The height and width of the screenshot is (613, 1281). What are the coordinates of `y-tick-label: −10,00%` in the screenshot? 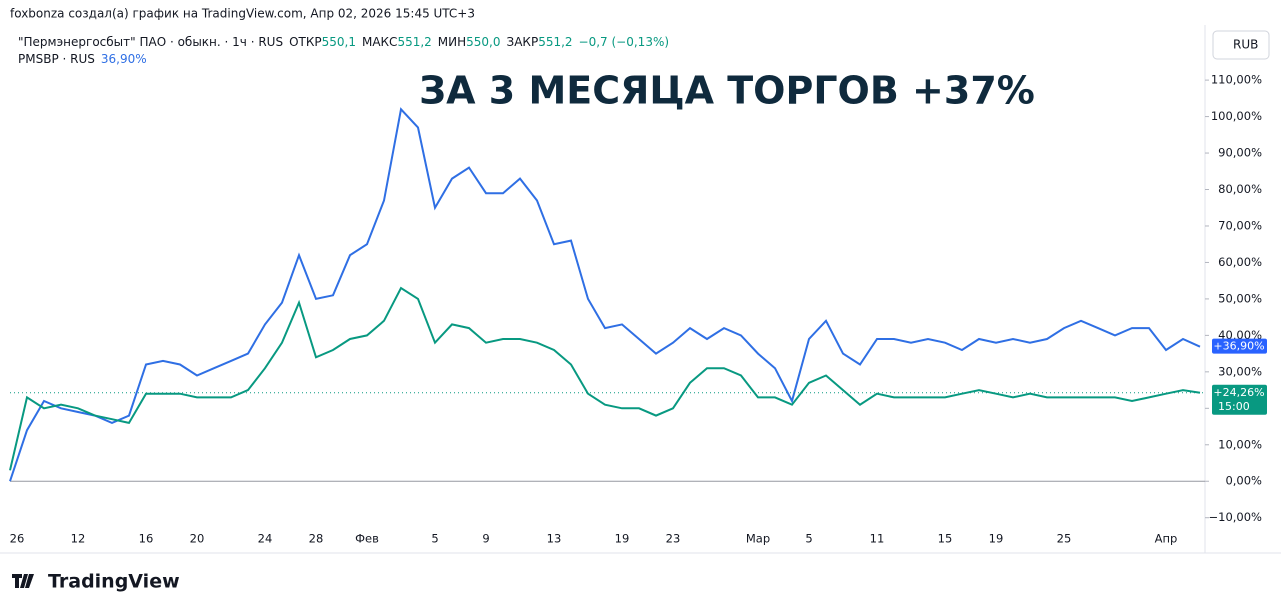 It's located at (1236, 517).